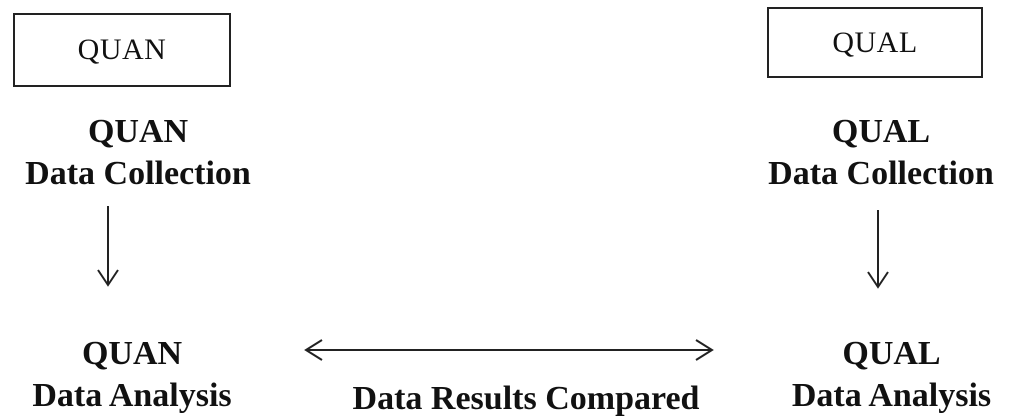 This screenshot has width=1011, height=420. What do you see at coordinates (891, 395) in the screenshot?
I see `qual-analysis-line2: Data Analysis` at bounding box center [891, 395].